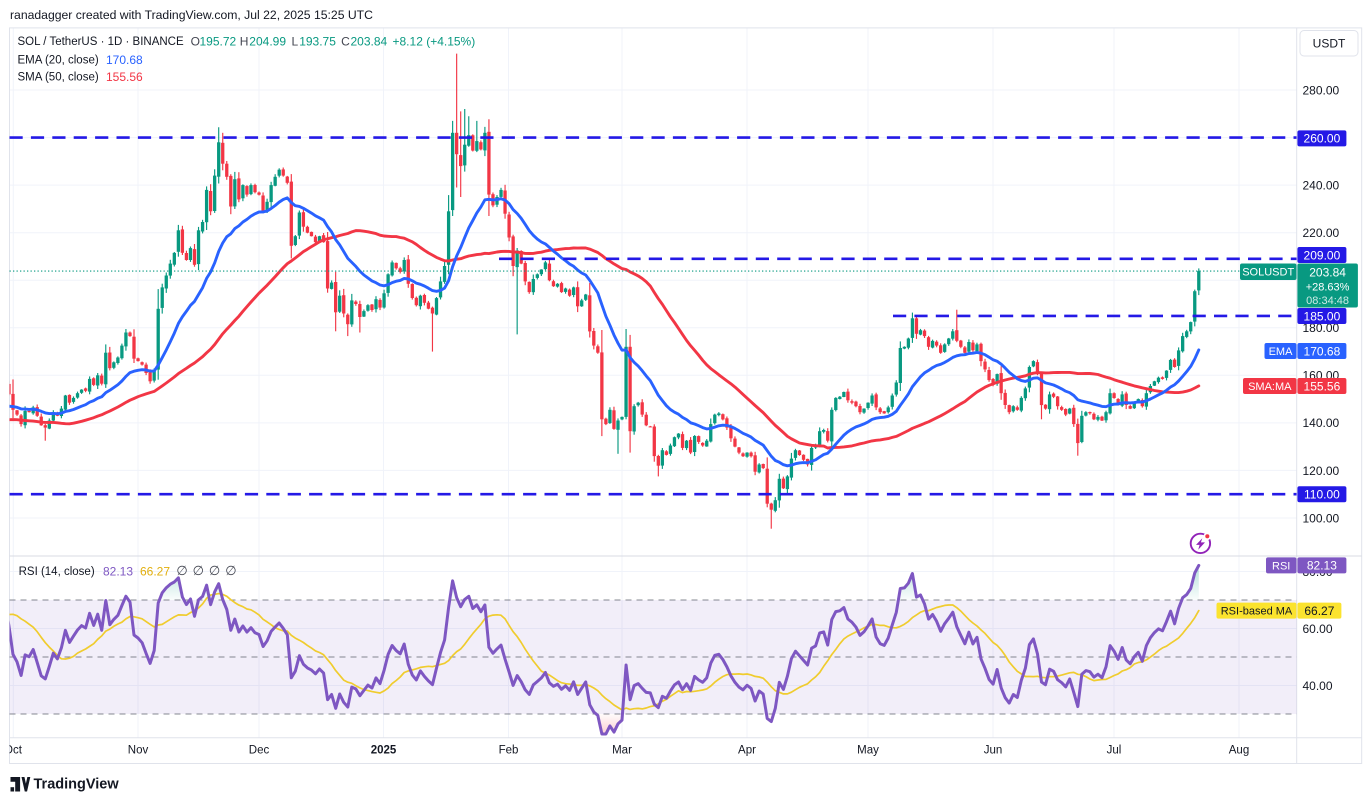 This screenshot has width=1372, height=806. I want to click on svg-text: 209.00, so click(1322, 255).